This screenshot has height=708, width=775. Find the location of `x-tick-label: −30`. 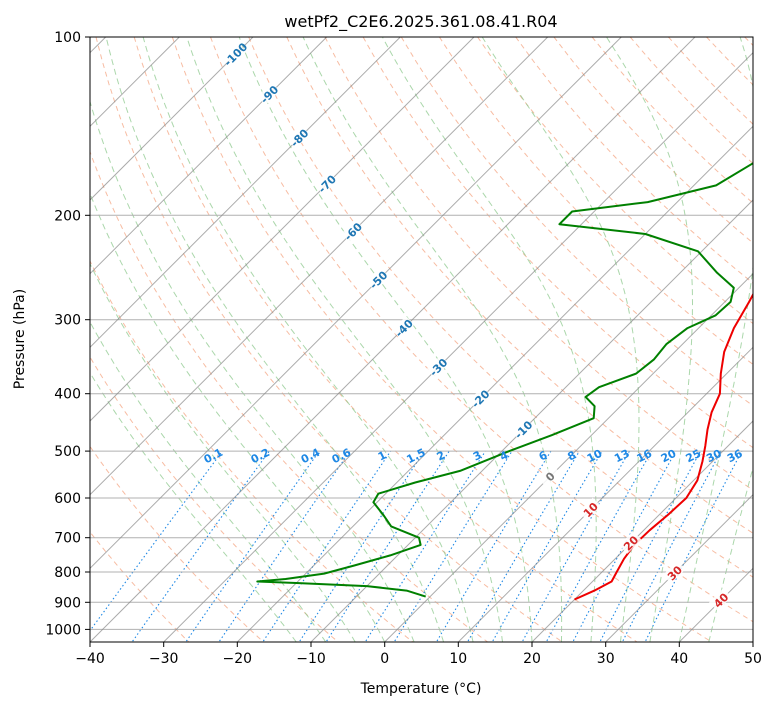

x-tick-label: −30 is located at coordinates (164, 659).